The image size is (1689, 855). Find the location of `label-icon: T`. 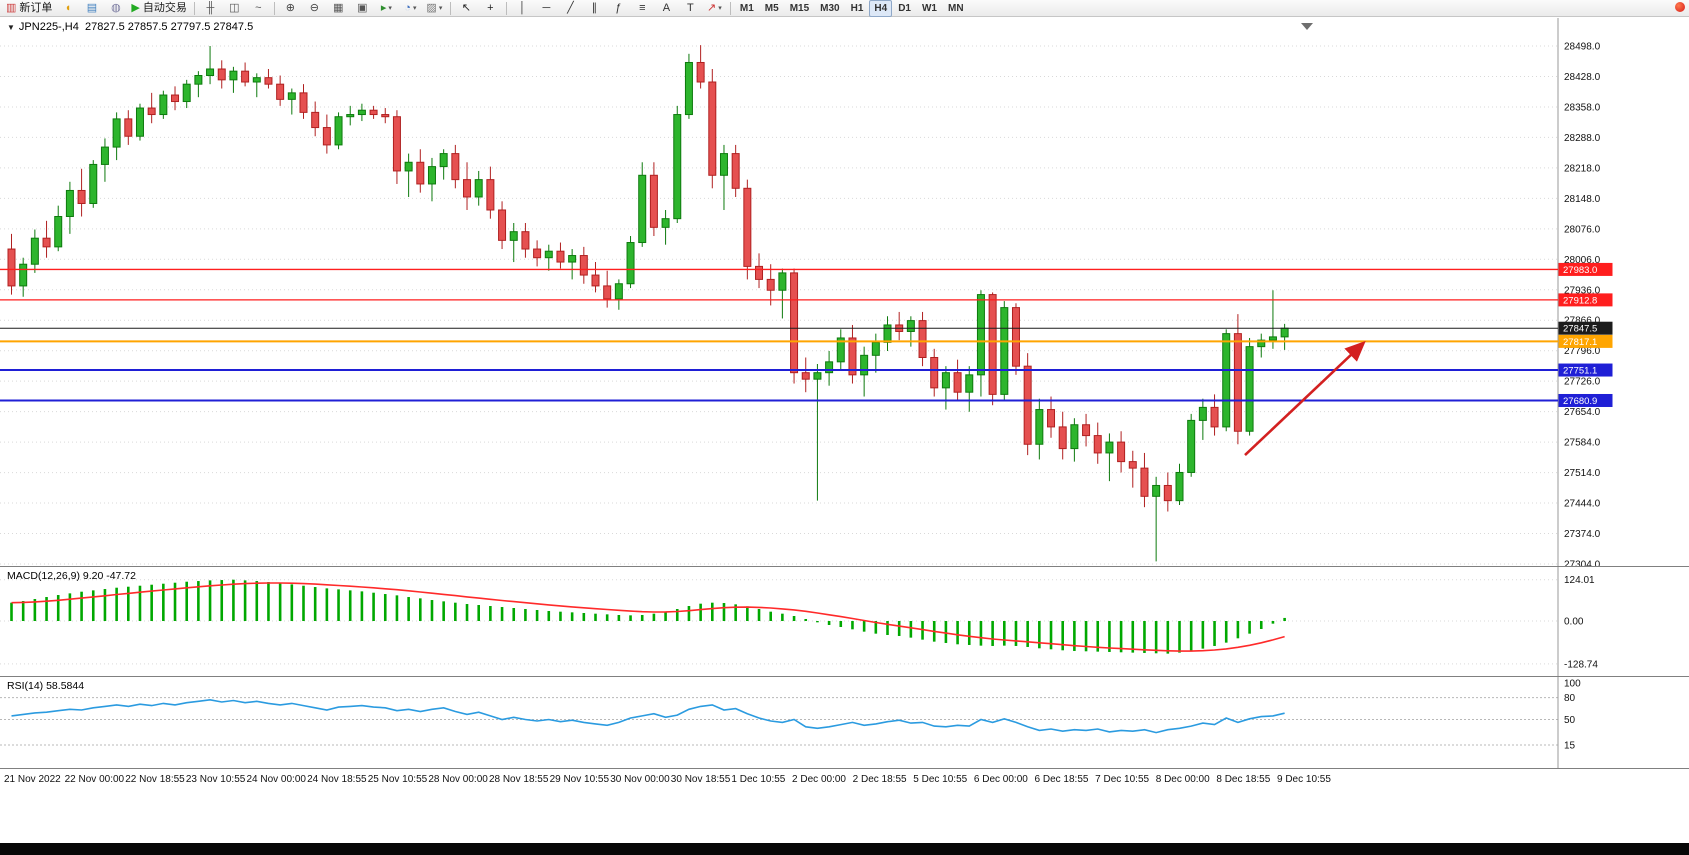

label-icon: T is located at coordinates (690, 7).